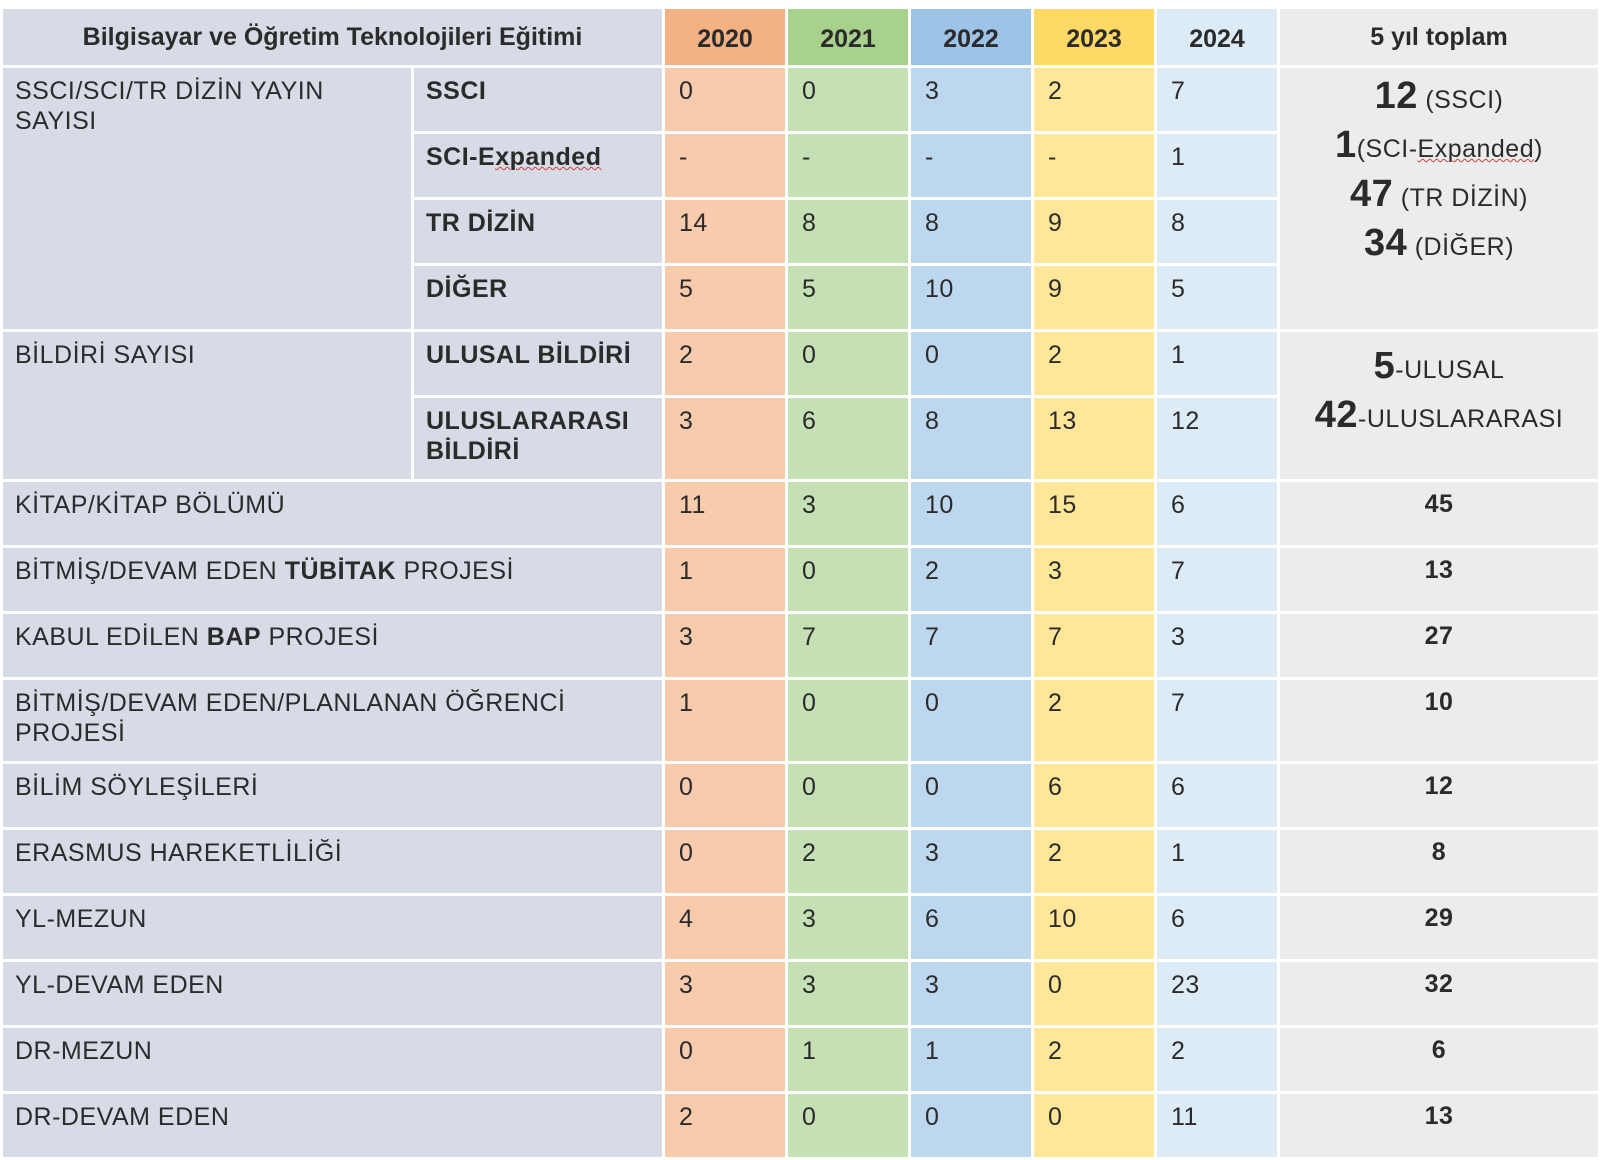 Image resolution: width=1600 pixels, height=1160 pixels. What do you see at coordinates (332, 1125) in the screenshot?
I see `row-label: DR-DEVAM EDEN` at bounding box center [332, 1125].